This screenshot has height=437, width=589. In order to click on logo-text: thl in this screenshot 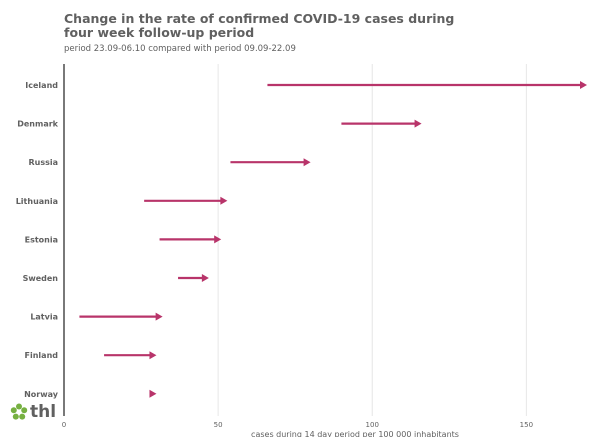, I will do `click(43, 412)`.